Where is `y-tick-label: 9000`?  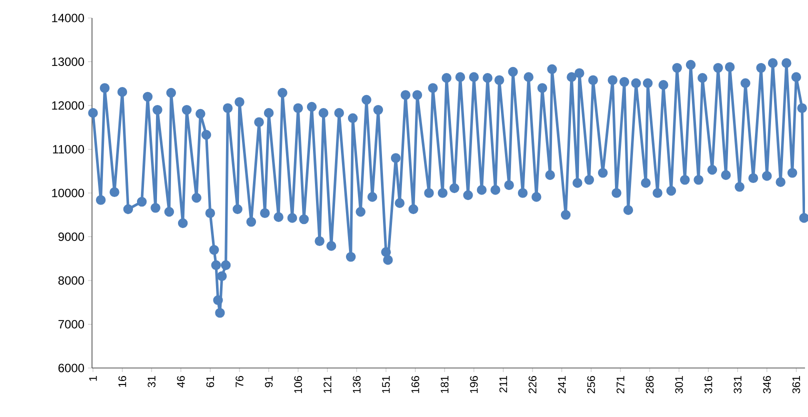
y-tick-label: 9000 is located at coordinates (71, 236).